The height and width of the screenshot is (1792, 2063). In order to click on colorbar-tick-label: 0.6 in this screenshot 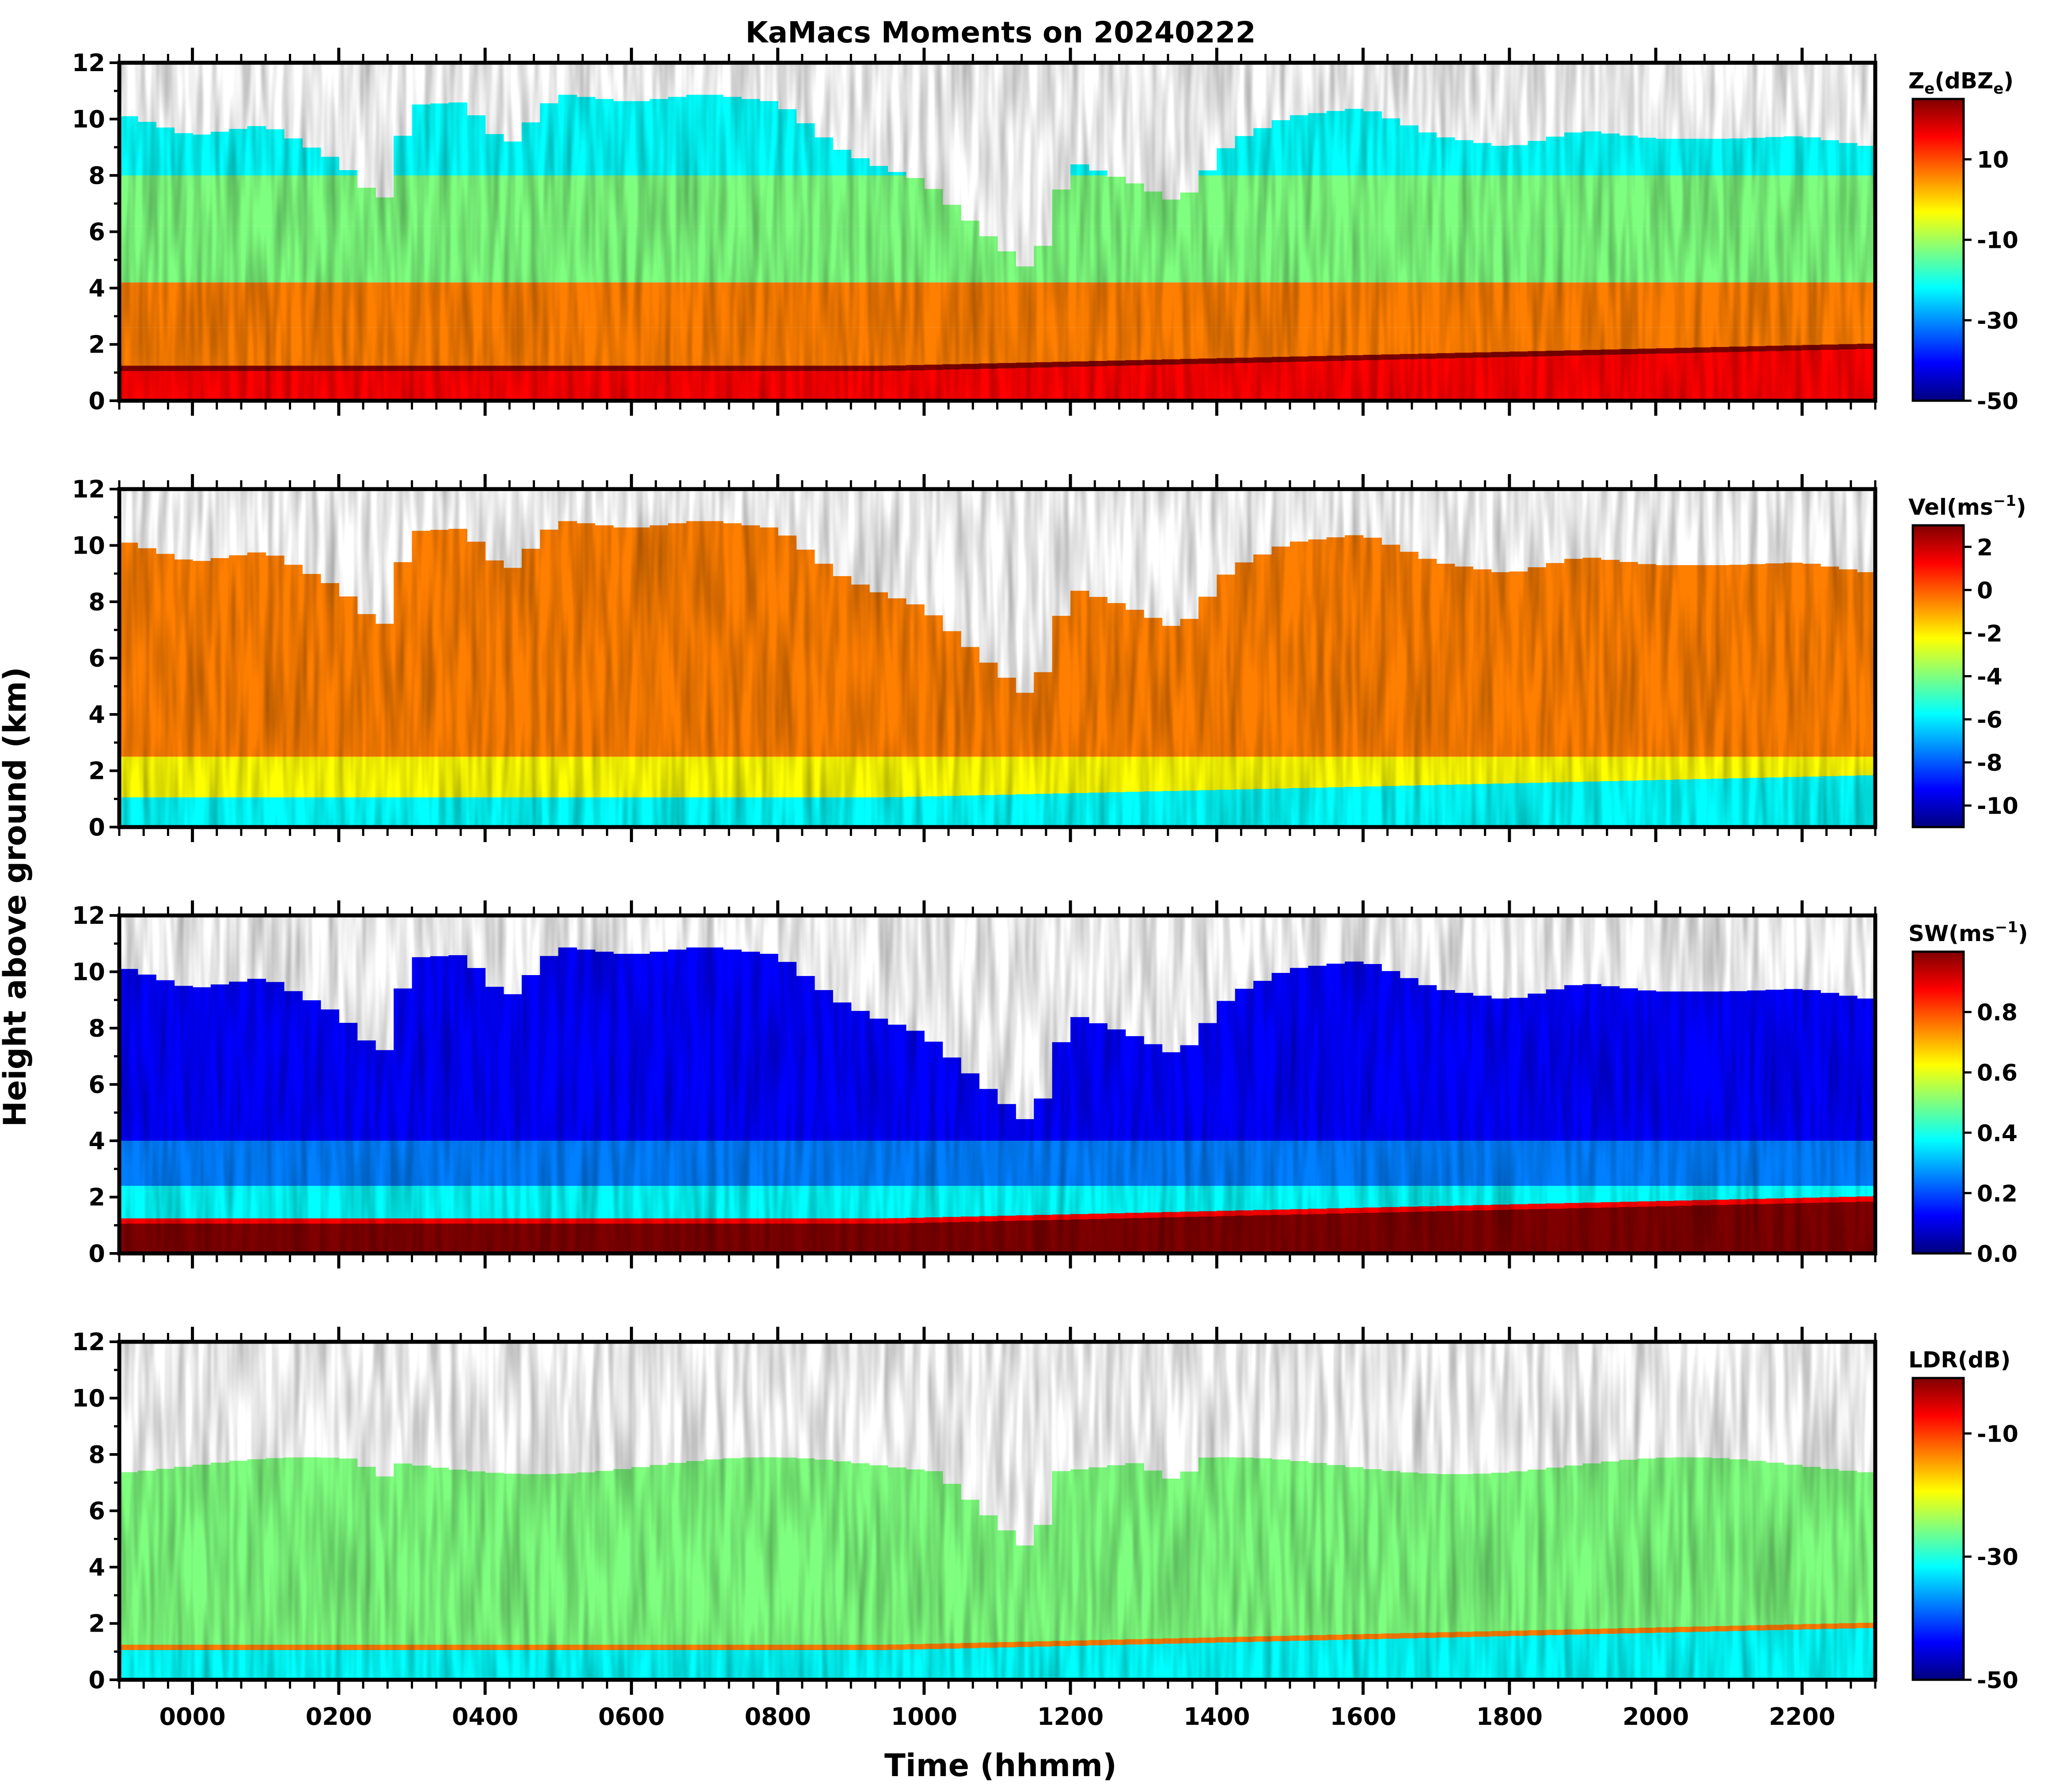, I will do `click(1997, 1073)`.